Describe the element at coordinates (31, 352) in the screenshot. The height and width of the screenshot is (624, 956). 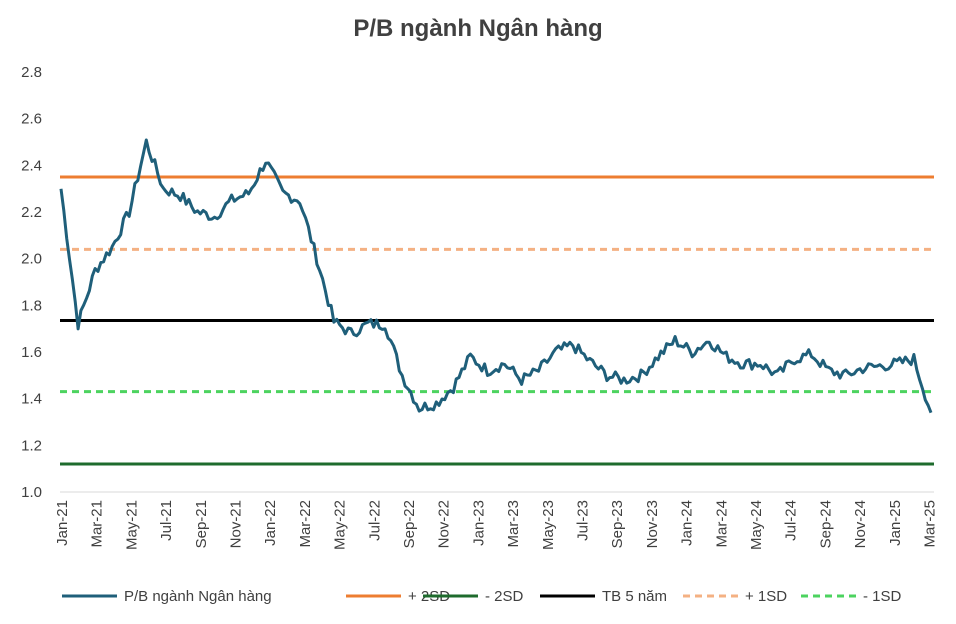
I see `y-tick-label: 1.6` at that location.